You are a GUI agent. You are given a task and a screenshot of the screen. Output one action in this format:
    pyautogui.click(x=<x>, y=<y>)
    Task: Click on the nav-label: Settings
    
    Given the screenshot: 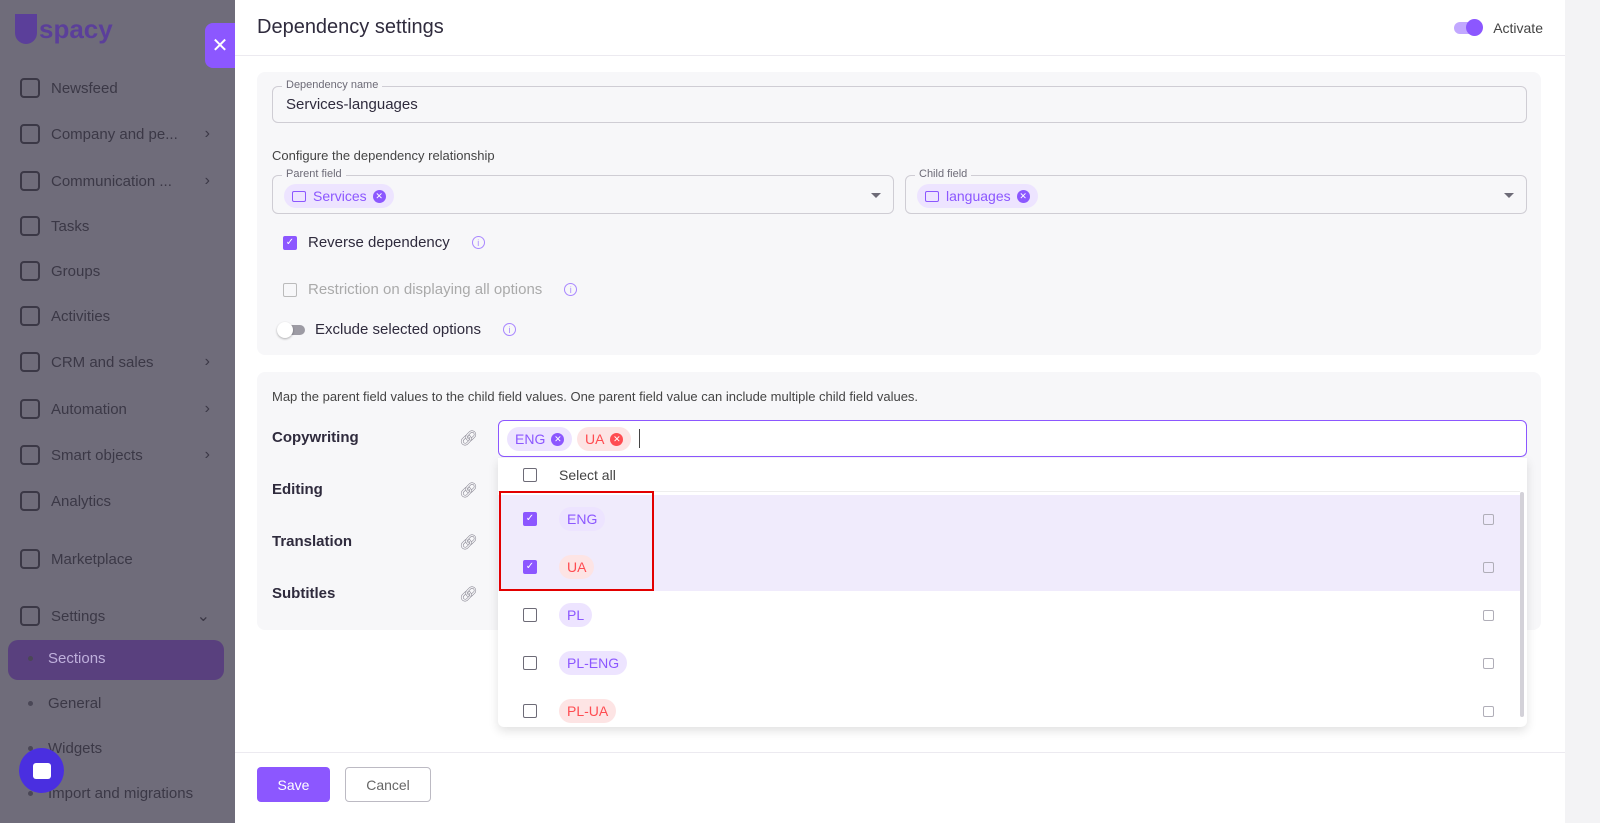 What is the action you would take?
    pyautogui.click(x=78, y=616)
    